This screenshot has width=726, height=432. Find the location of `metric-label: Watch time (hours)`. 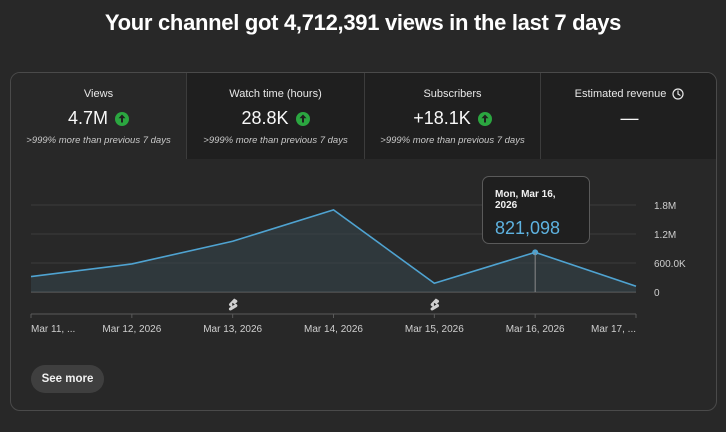

metric-label: Watch time (hours) is located at coordinates (275, 94).